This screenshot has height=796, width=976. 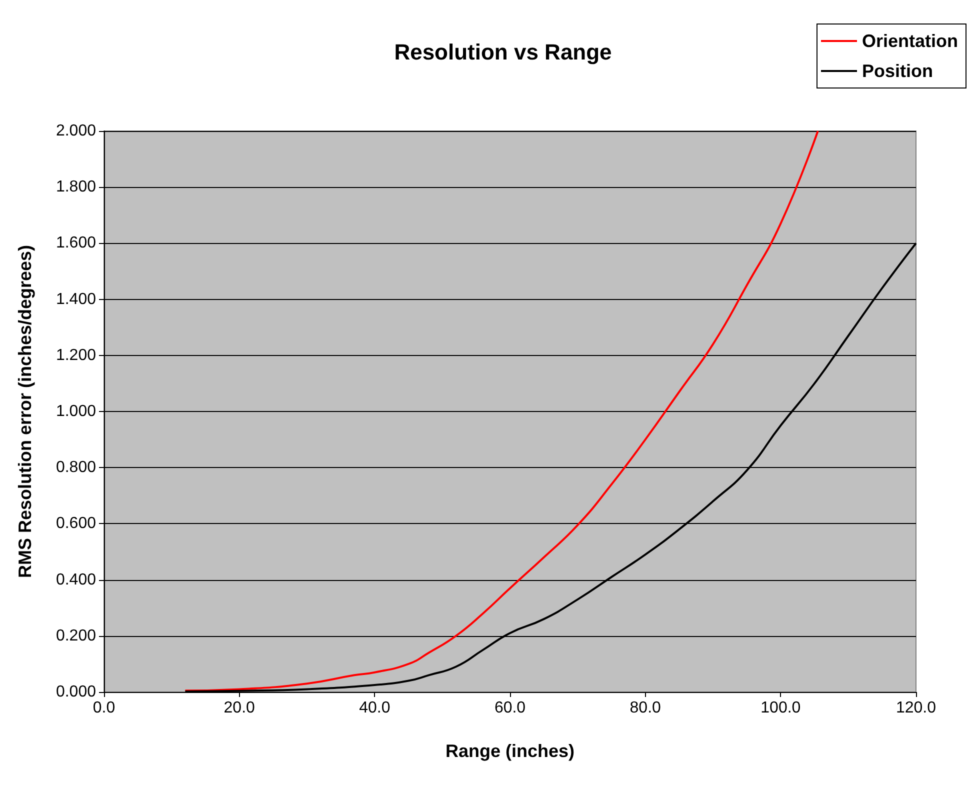 I want to click on y-tick-label: 0.200, so click(x=76, y=635).